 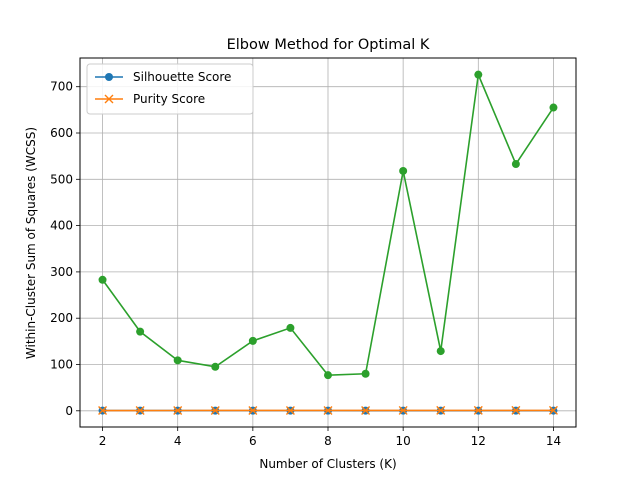 What do you see at coordinates (61, 272) in the screenshot?
I see `y-tick-label: 300` at bounding box center [61, 272].